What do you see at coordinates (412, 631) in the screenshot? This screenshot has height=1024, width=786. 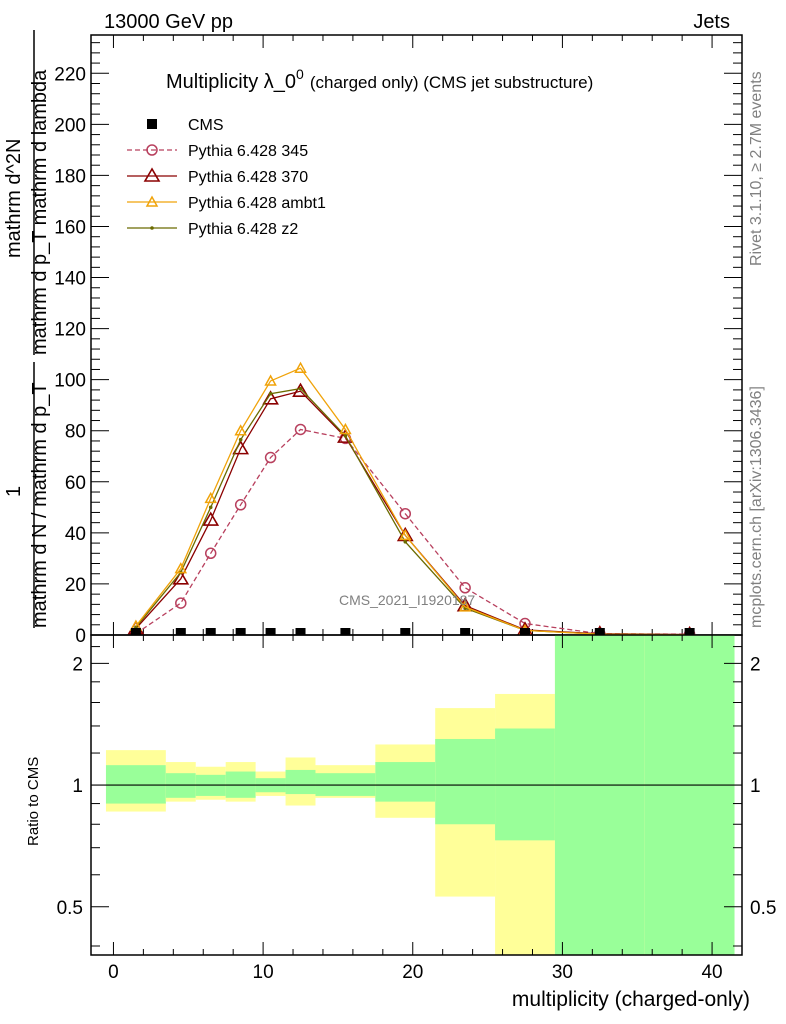 I see `series-cms` at bounding box center [412, 631].